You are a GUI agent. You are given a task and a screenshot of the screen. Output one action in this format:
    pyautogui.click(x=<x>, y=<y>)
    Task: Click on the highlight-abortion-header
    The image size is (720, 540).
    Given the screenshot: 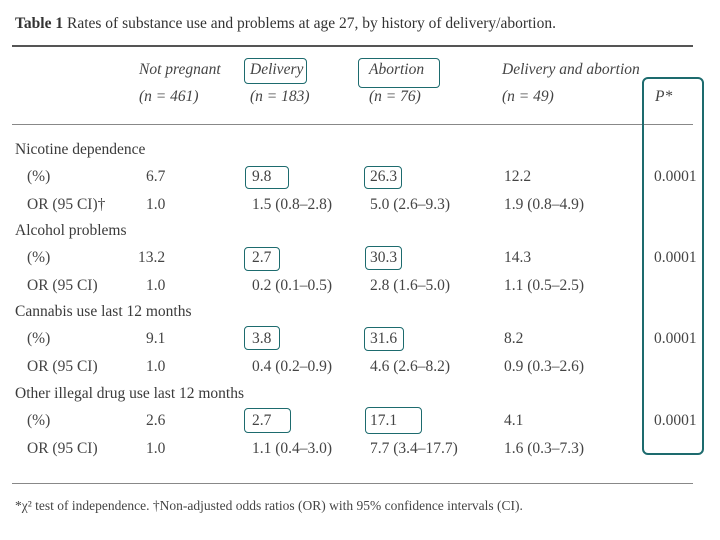 What is the action you would take?
    pyautogui.click(x=399, y=73)
    